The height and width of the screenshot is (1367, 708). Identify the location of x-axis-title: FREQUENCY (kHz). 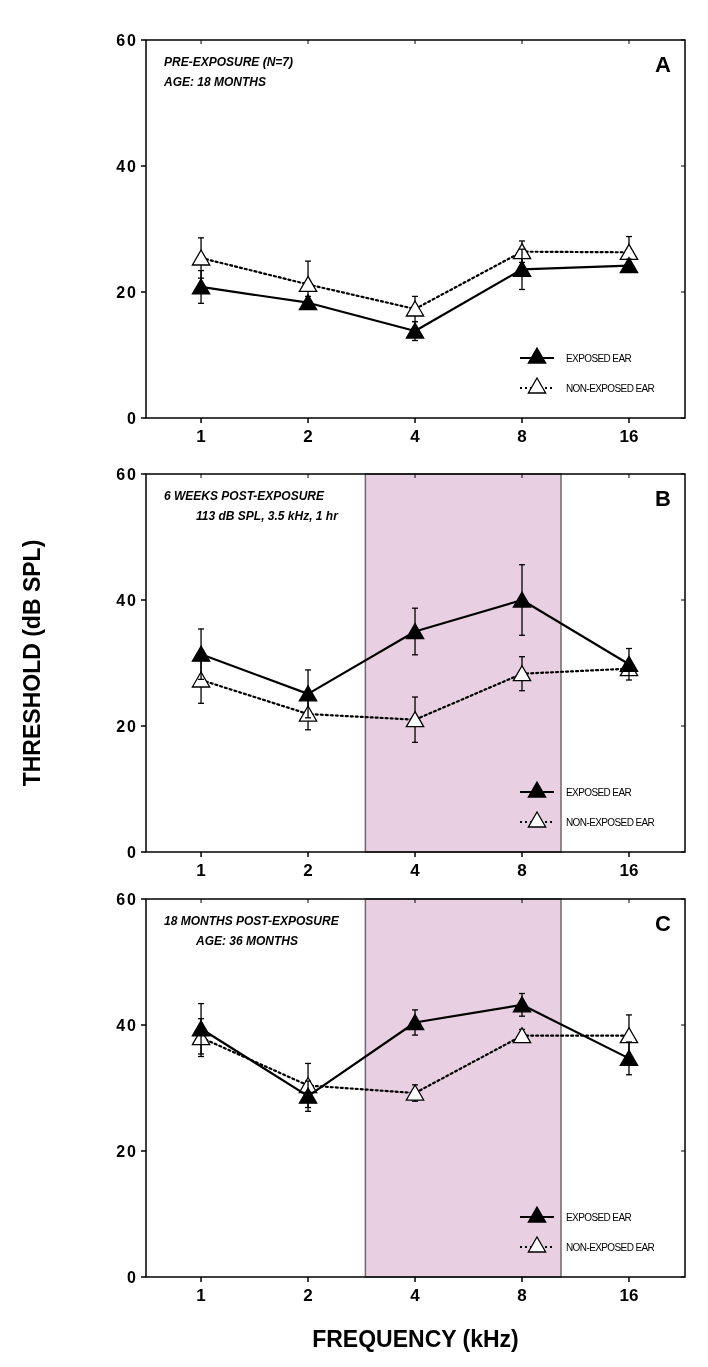
(415, 1339).